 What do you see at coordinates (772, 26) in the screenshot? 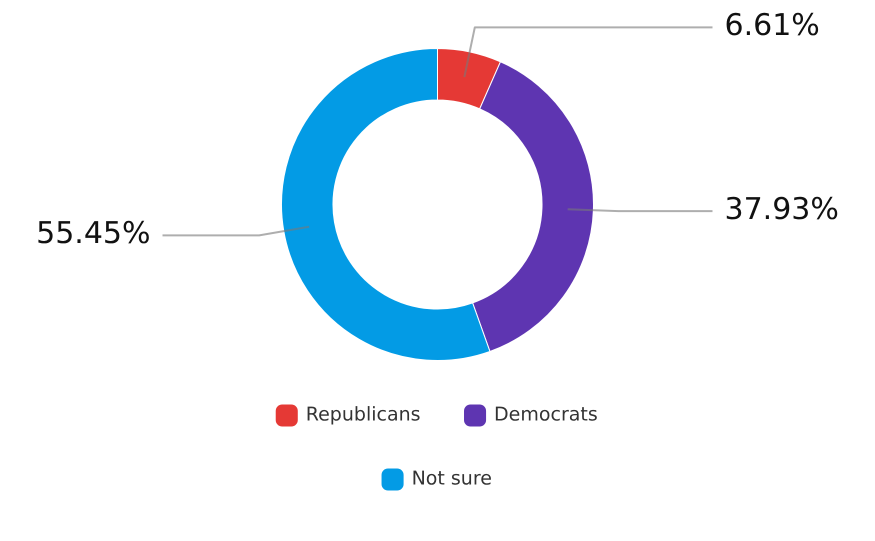
I see `data-label: 6.61%` at bounding box center [772, 26].